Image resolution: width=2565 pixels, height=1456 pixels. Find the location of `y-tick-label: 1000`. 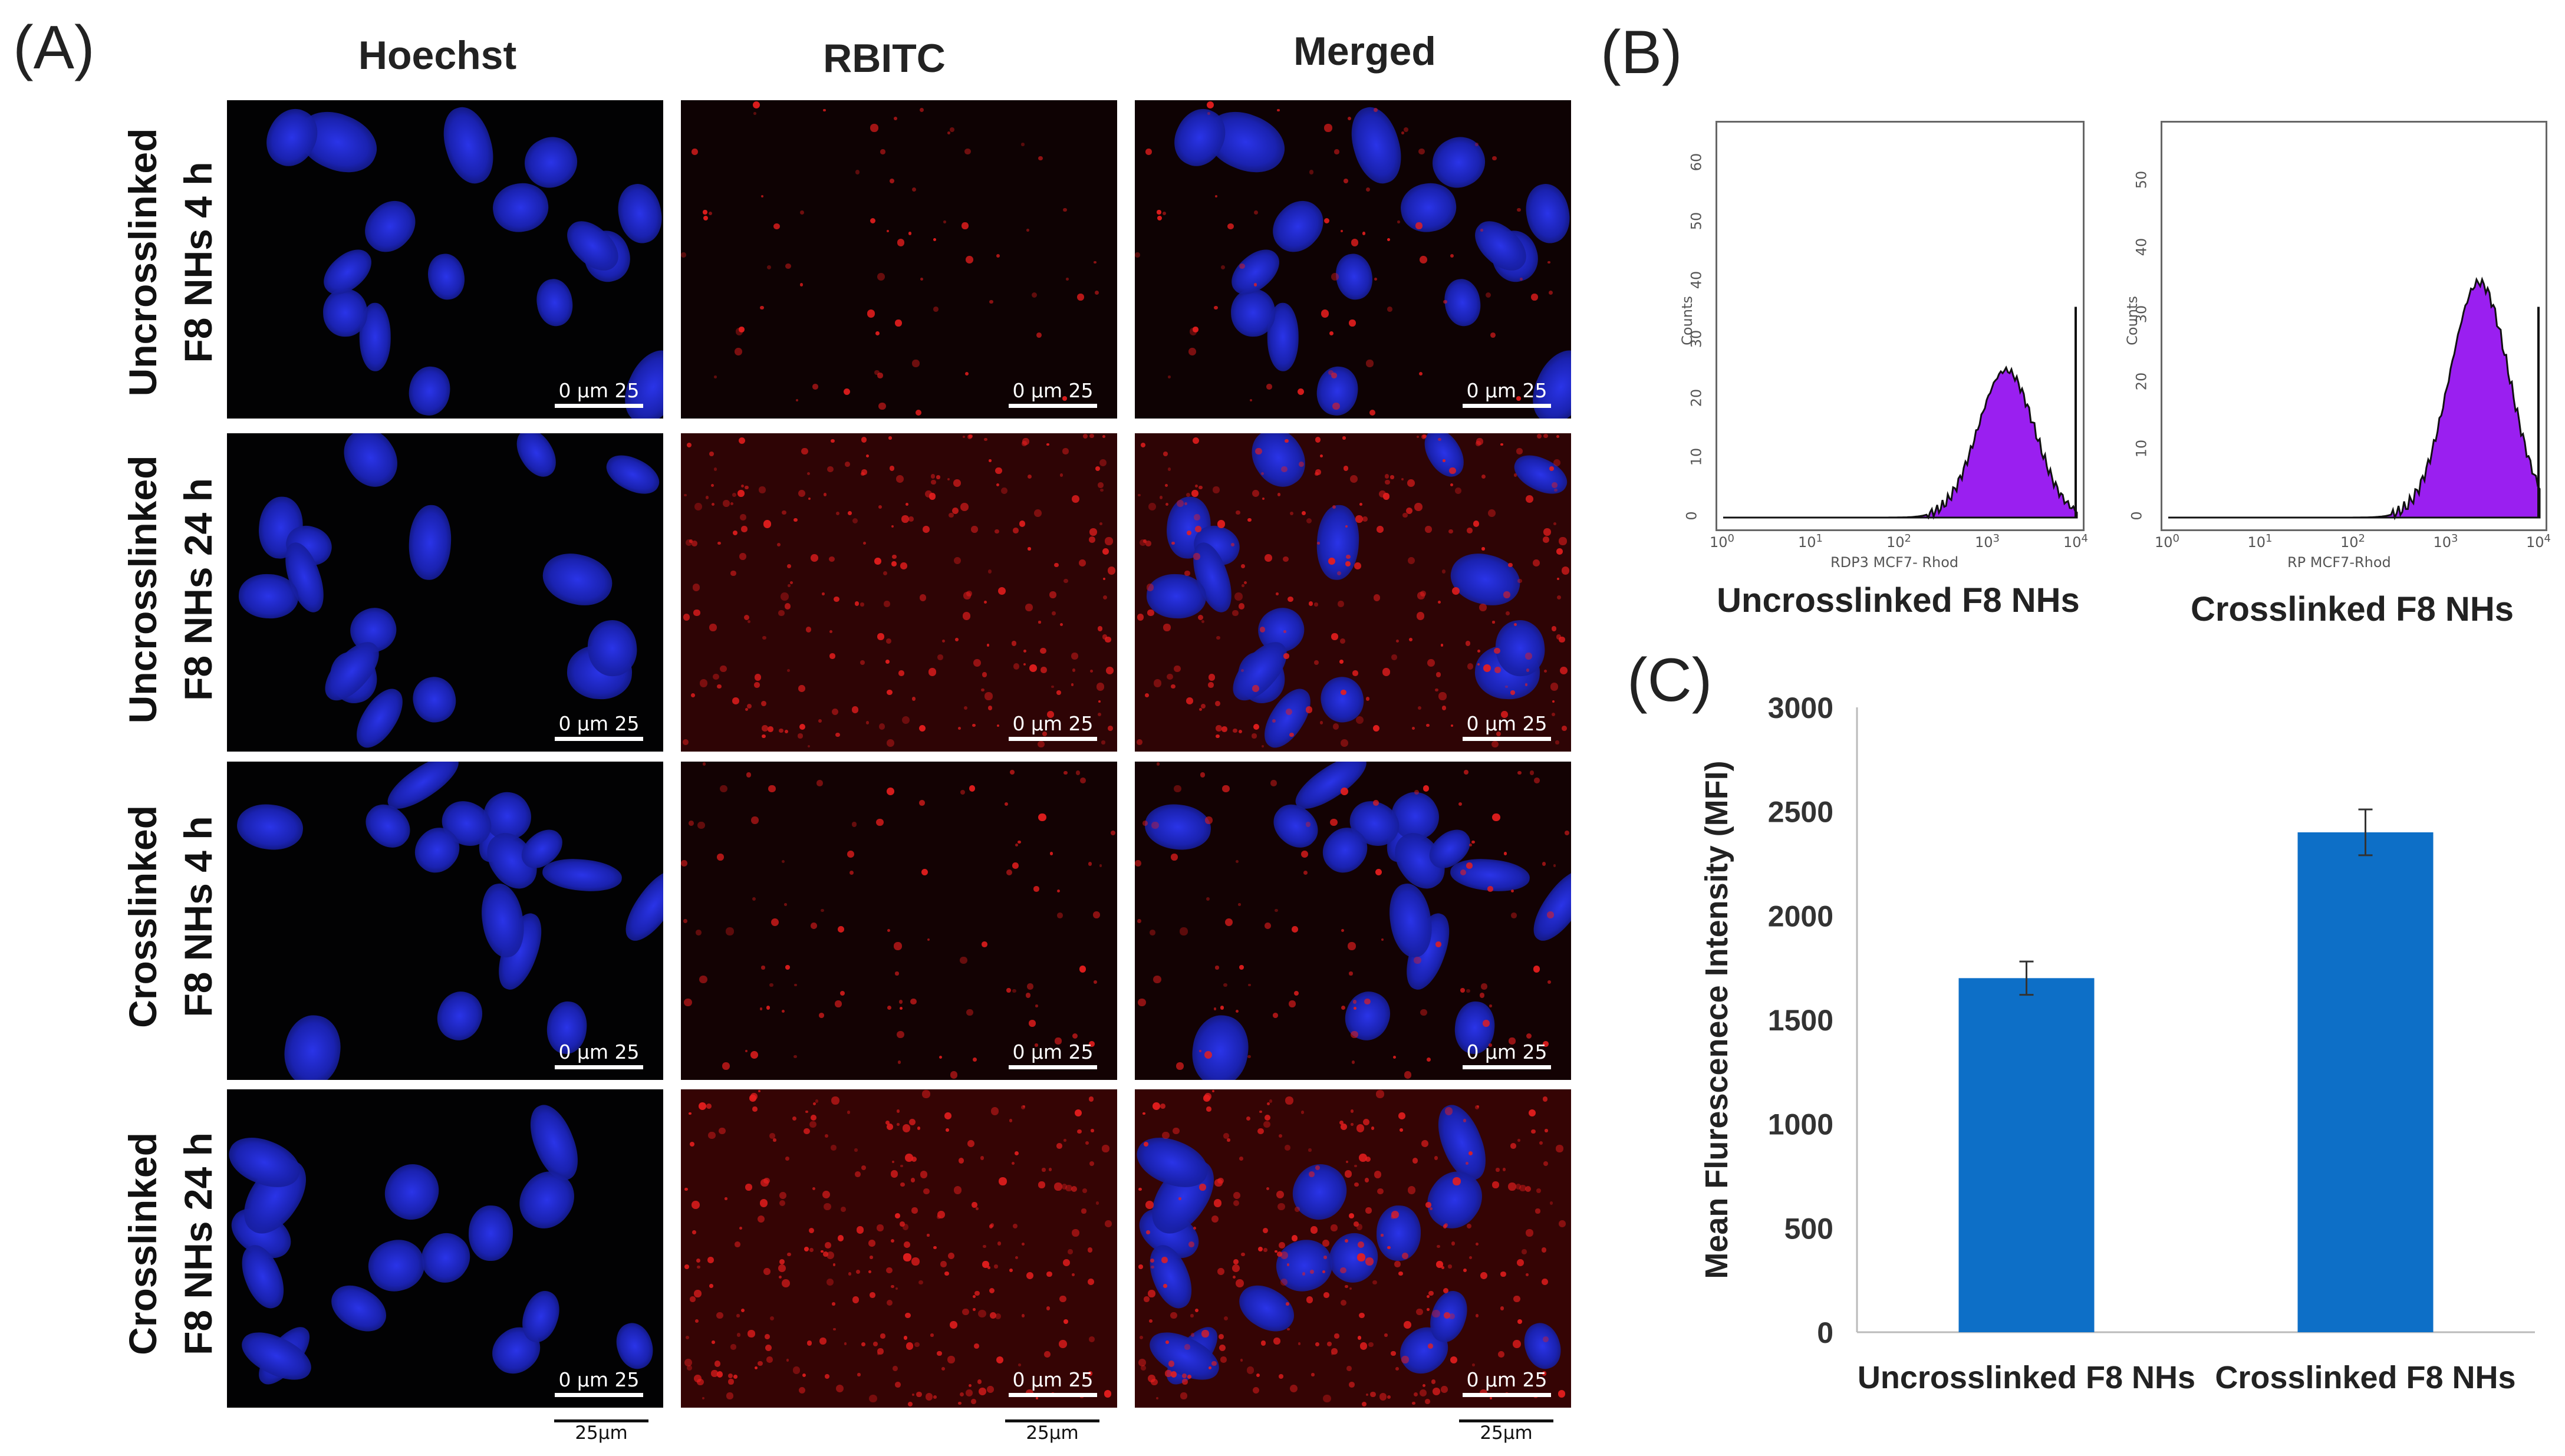

y-tick-label: 1000 is located at coordinates (1800, 1124).